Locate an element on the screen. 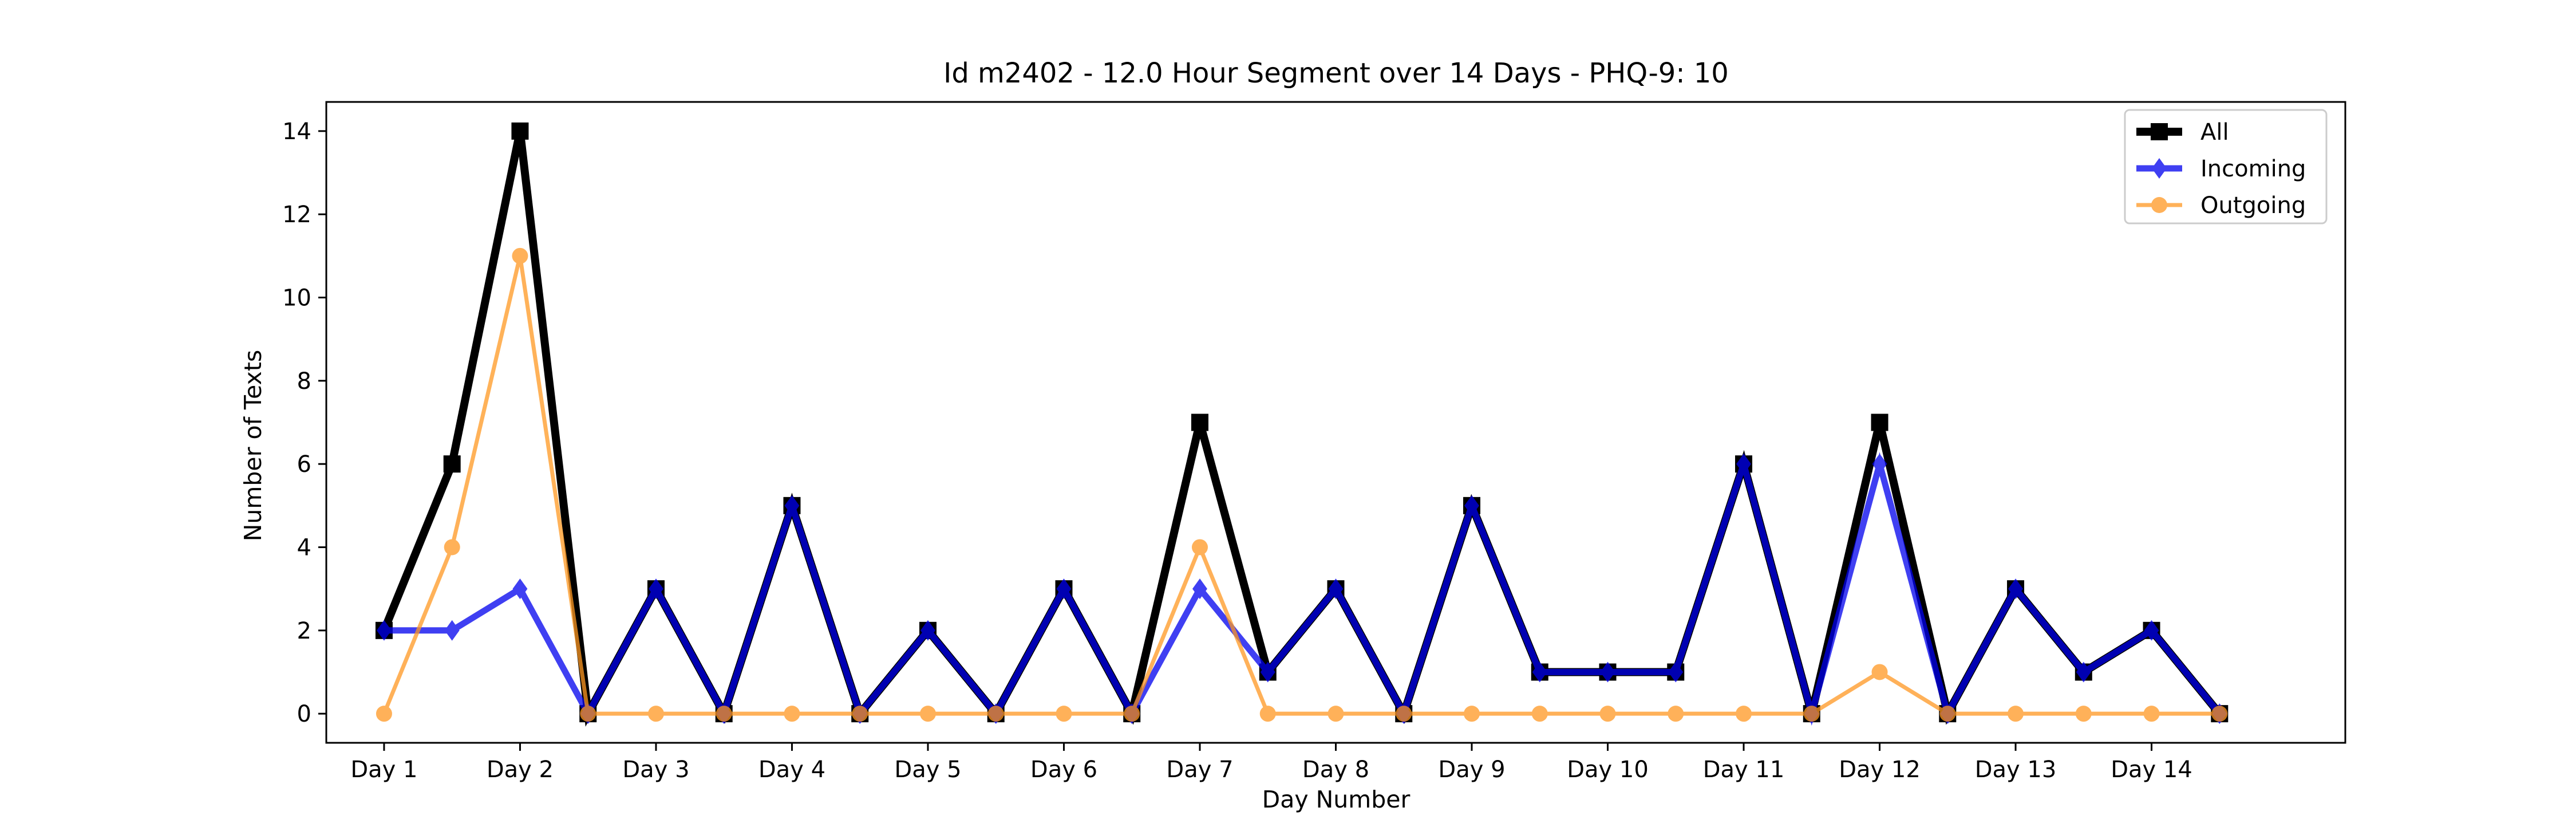  legend-label: All is located at coordinates (2214, 132).